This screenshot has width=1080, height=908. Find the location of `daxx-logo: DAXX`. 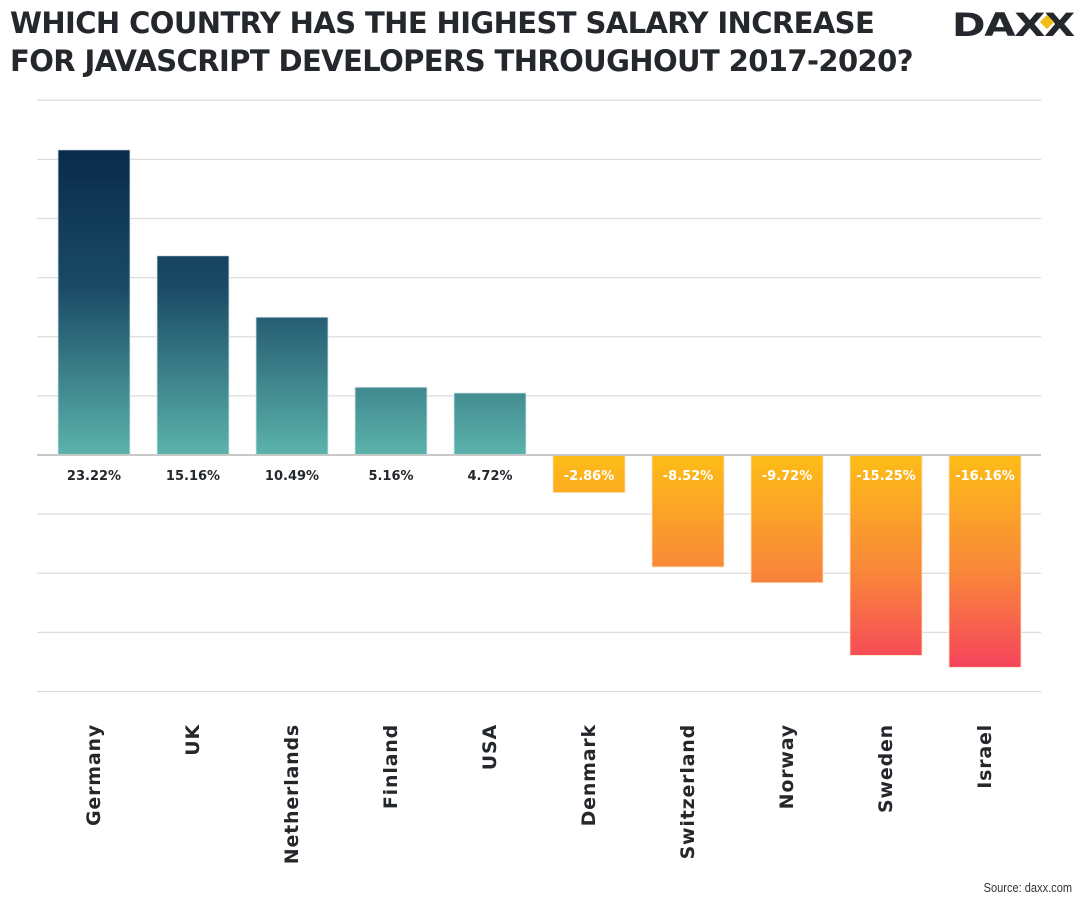

daxx-logo: DAXX is located at coordinates (1013, 24).